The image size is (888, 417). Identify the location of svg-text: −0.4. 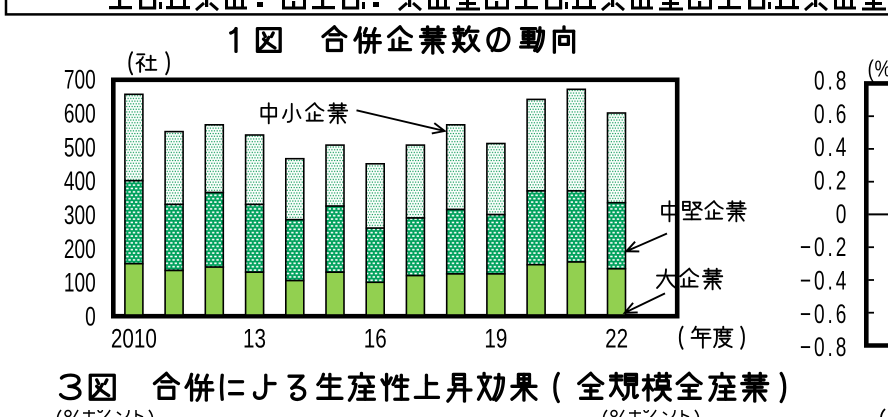
(824, 280).